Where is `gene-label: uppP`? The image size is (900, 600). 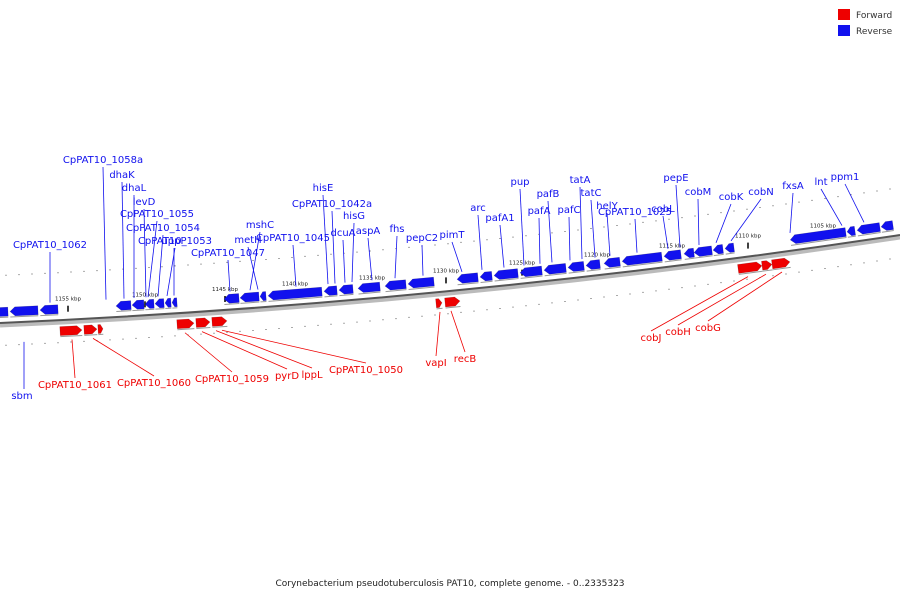
gene-label: uppP is located at coordinates (173, 241).